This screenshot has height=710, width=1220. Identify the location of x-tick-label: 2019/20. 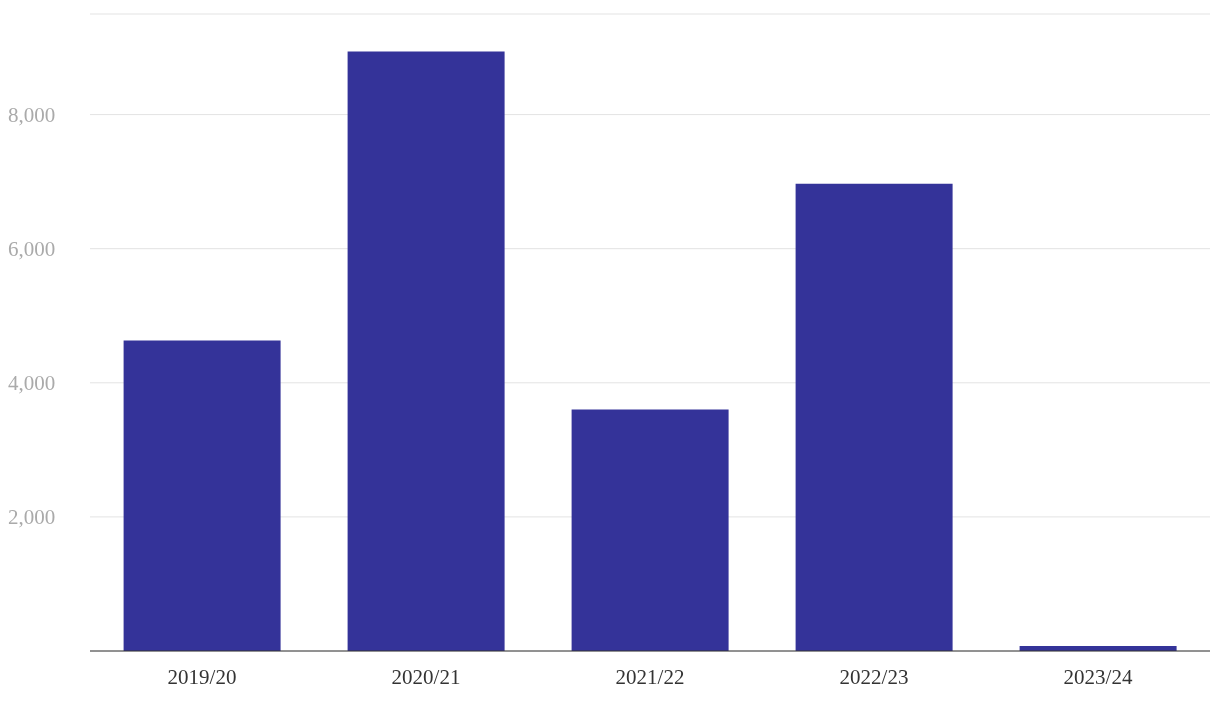
(202, 676).